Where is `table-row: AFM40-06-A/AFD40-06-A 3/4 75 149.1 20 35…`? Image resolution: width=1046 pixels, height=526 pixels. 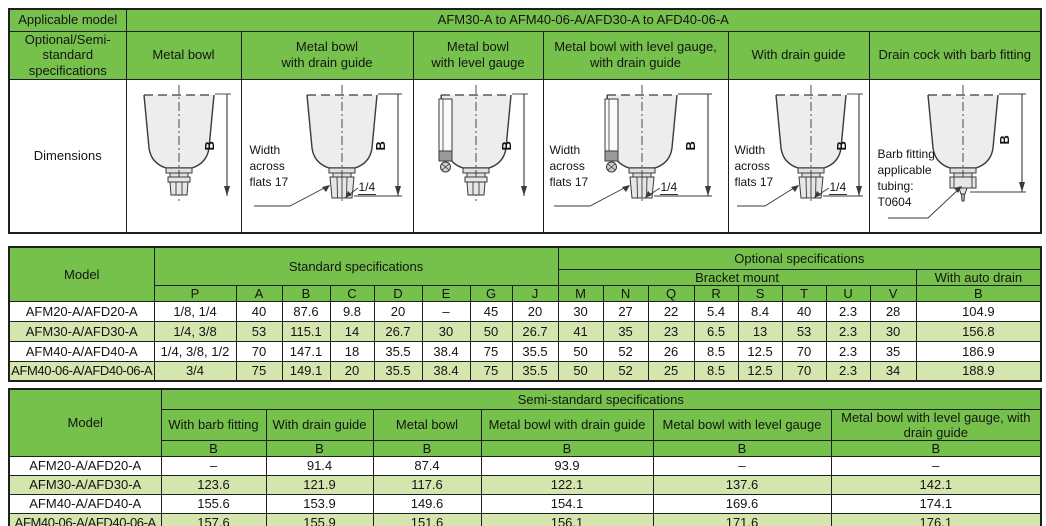 table-row: AFM40-06-A/AFD40-06-A 3/4 75 149.1 20 35… is located at coordinates (525, 371).